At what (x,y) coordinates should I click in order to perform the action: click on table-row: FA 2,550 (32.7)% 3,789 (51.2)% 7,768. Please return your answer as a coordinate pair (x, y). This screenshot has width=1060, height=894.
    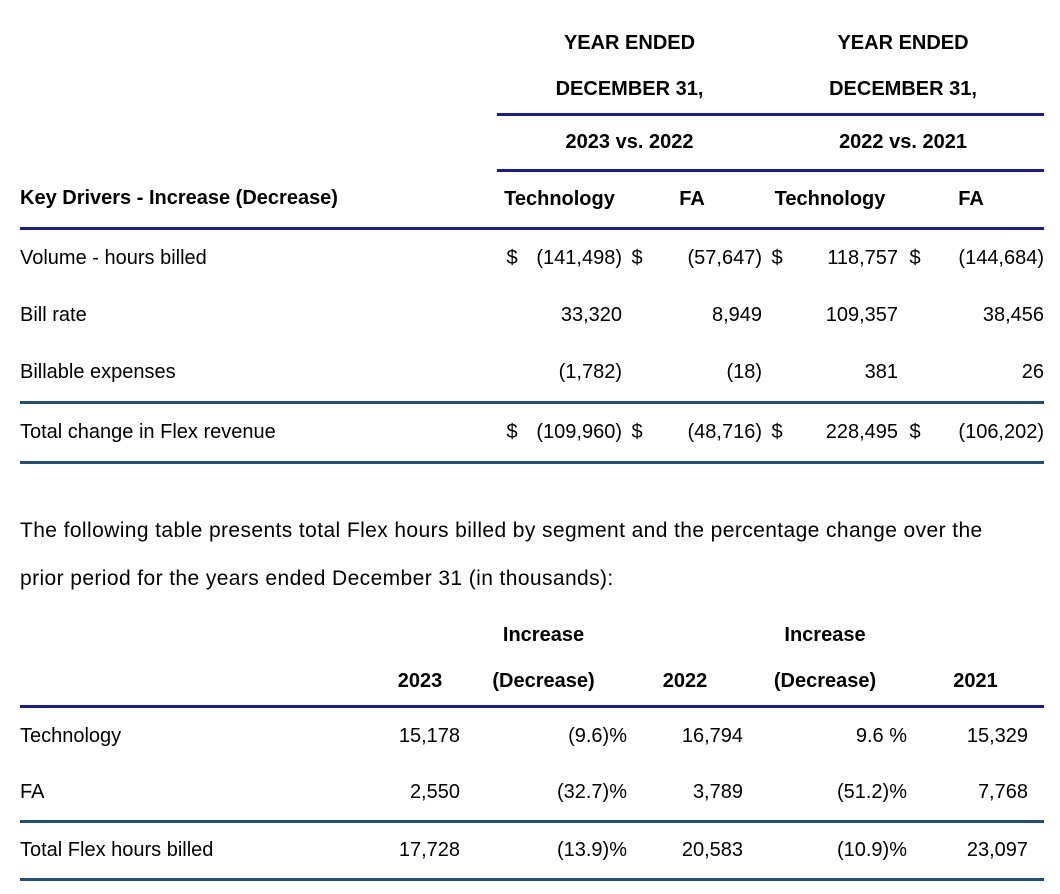
    Looking at the image, I should click on (532, 793).